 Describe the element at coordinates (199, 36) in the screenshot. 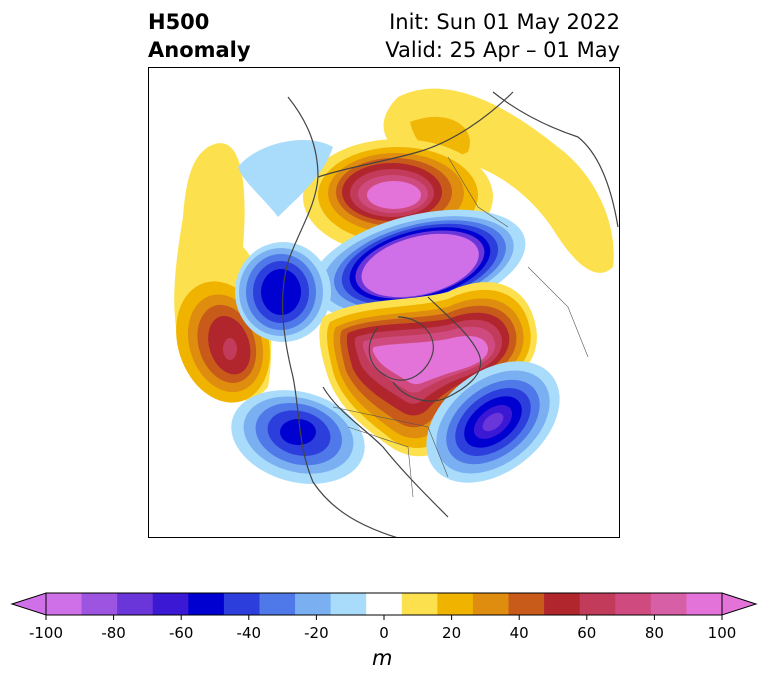

I see `title-left: H500 Anomaly` at that location.